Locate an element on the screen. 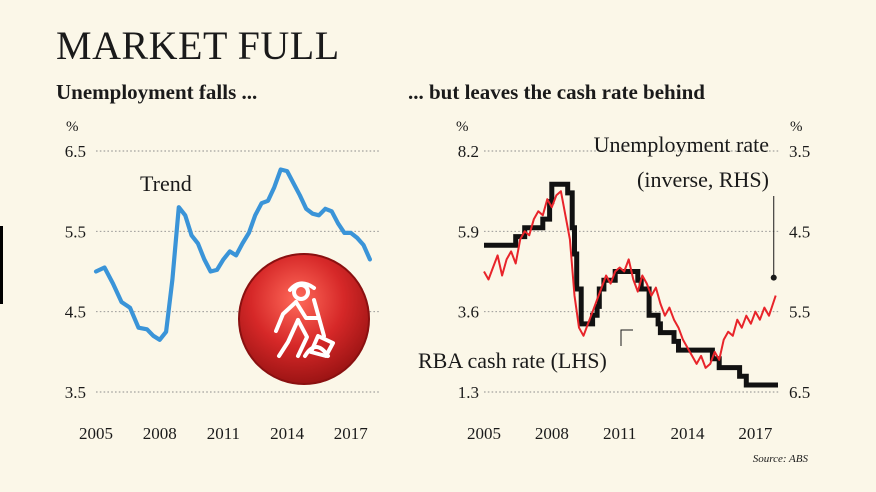 The image size is (876, 492). right-x-tick-label: 2017 is located at coordinates (755, 433).